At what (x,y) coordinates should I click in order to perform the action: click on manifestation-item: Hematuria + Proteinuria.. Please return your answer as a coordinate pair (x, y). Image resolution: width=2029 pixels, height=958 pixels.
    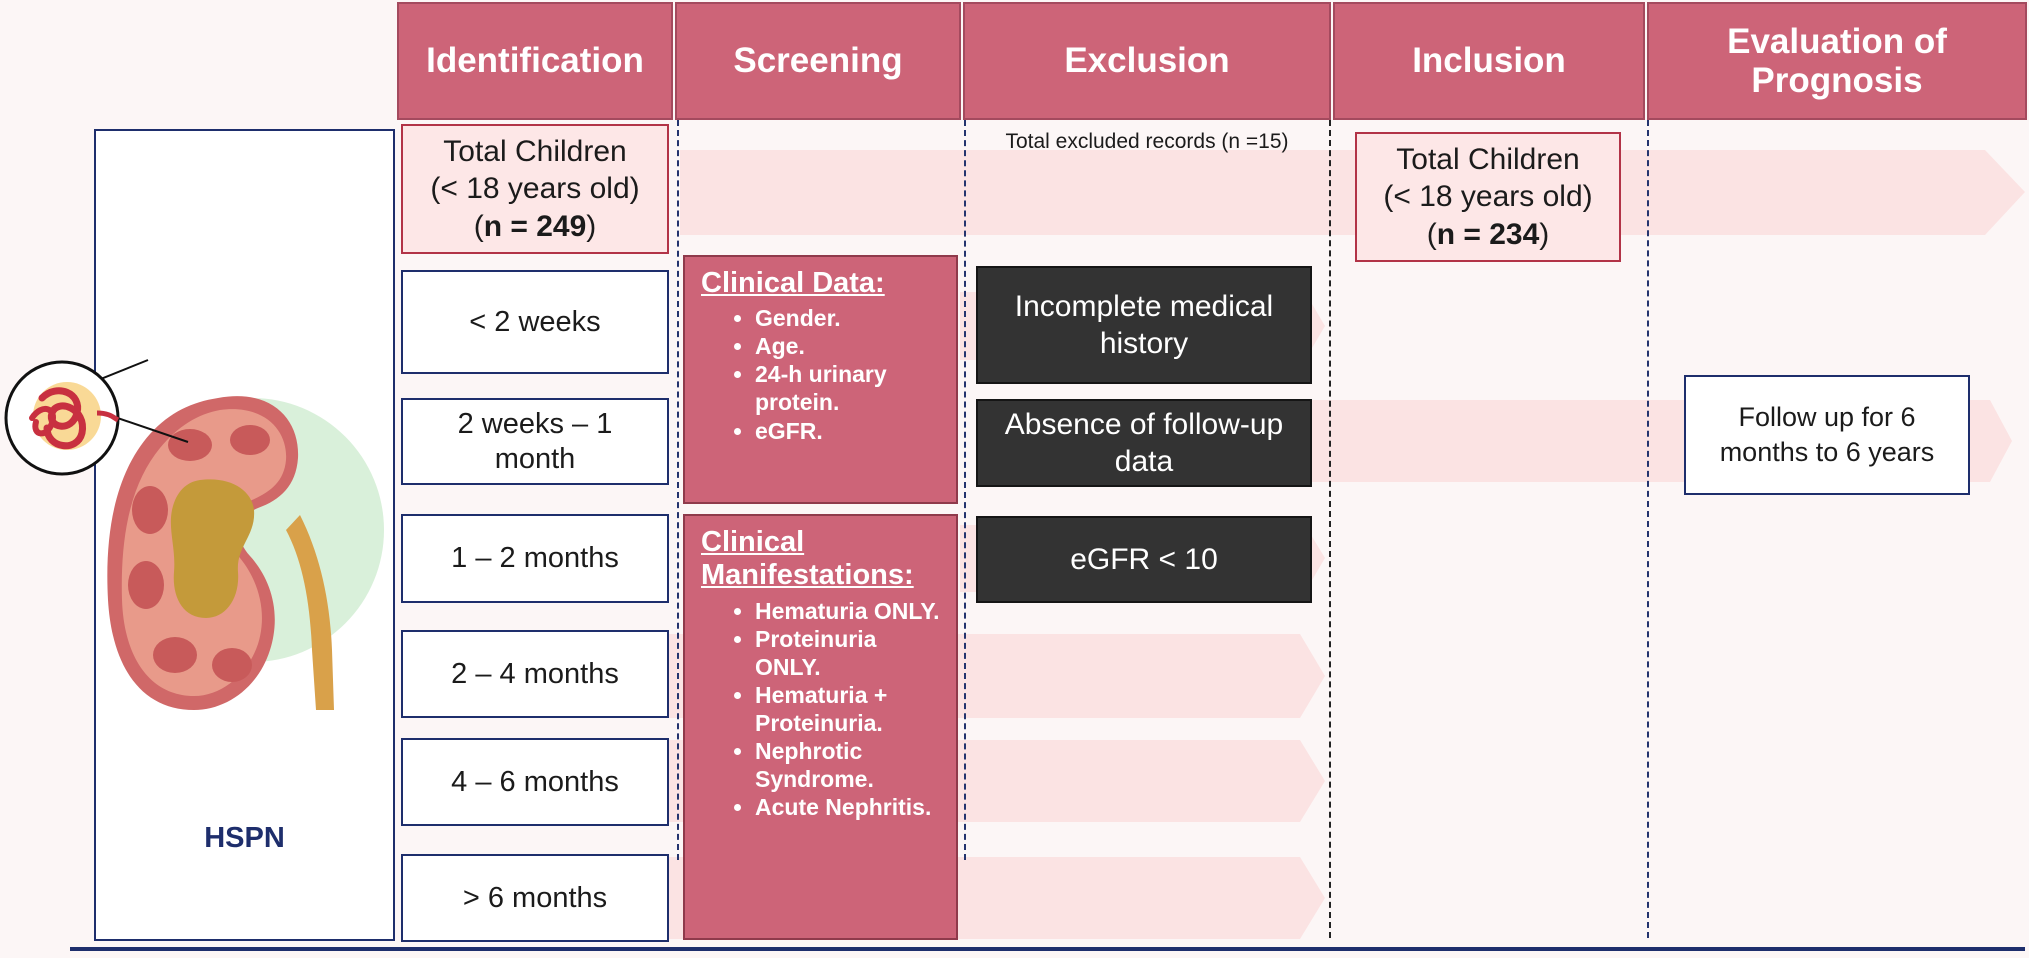
    Looking at the image, I should click on (849, 709).